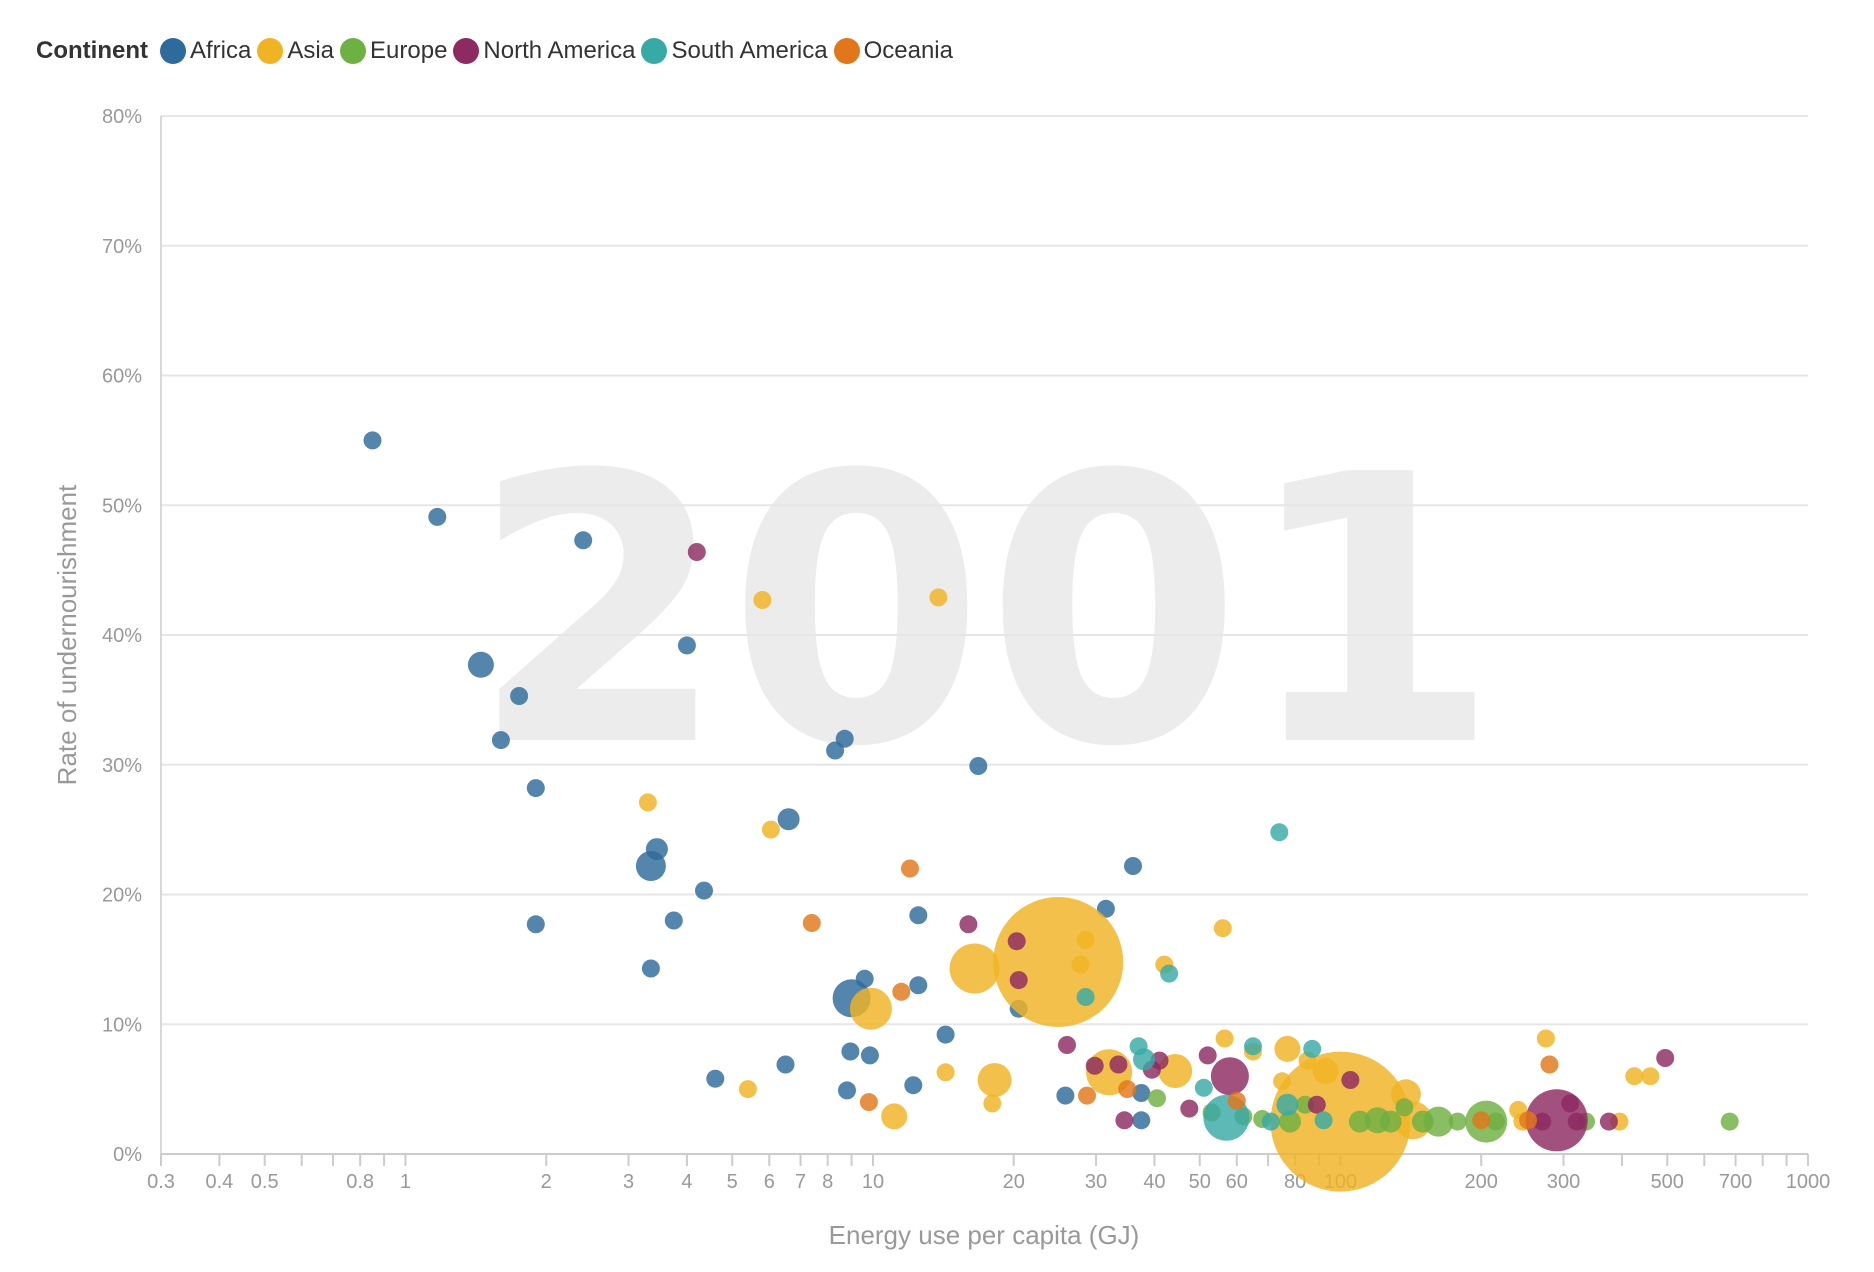  Describe the element at coordinates (295, 51) in the screenshot. I see `legend-item-asia: Asia` at that location.